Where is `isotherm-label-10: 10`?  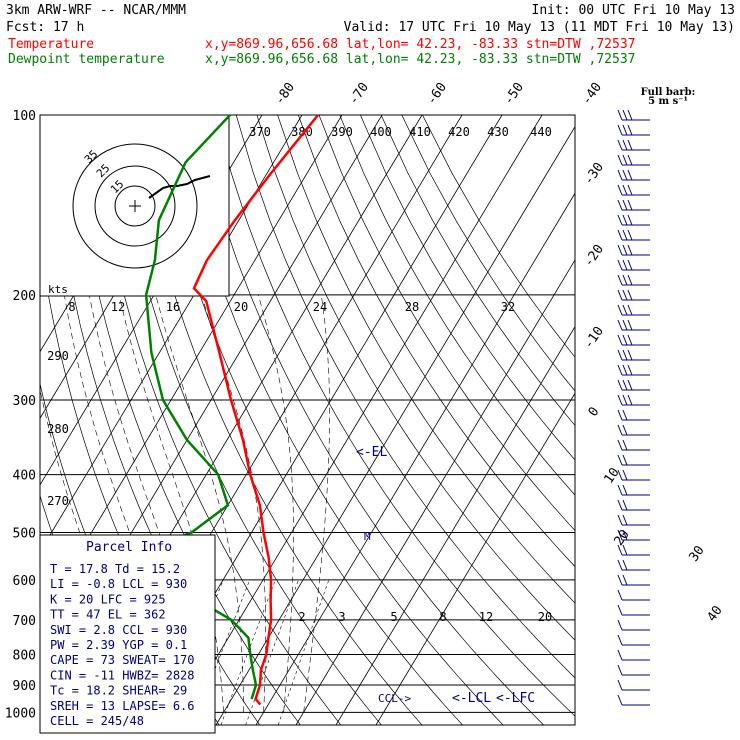
isotherm-label-10: 10 is located at coordinates (611, 475).